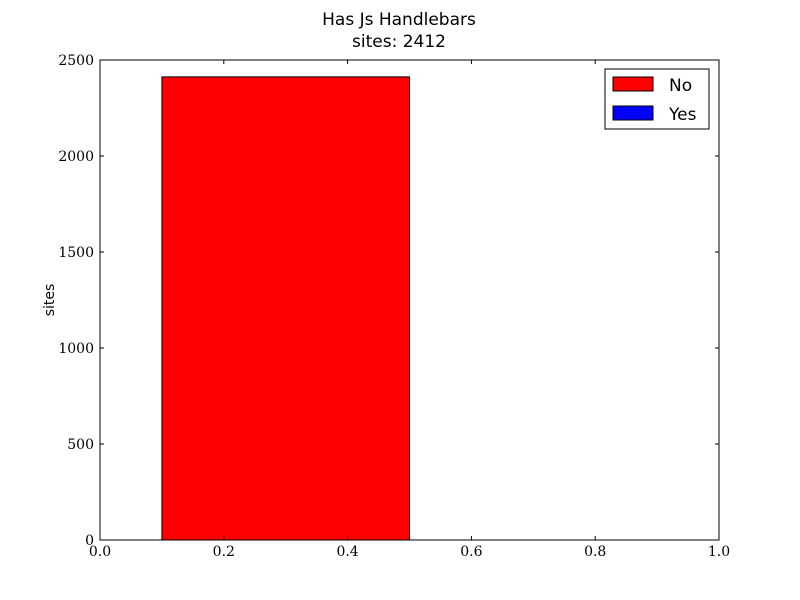 Image resolution: width=800 pixels, height=600 pixels. Describe the element at coordinates (633, 84) in the screenshot. I see `legend-swatch-no` at that location.